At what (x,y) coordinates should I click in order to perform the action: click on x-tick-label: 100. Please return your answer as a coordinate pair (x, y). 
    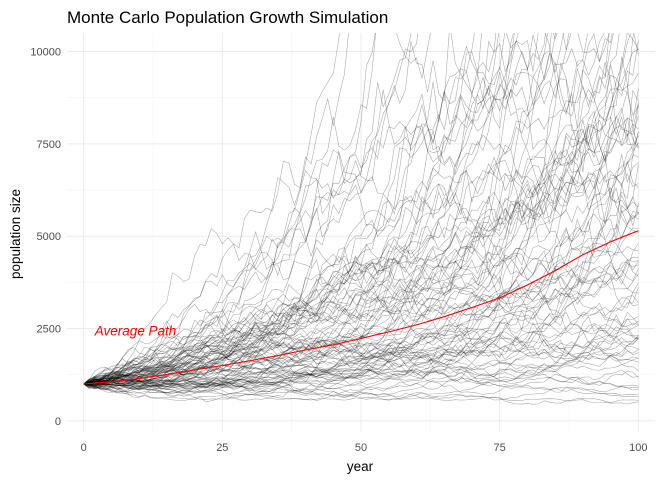
    Looking at the image, I should click on (638, 448).